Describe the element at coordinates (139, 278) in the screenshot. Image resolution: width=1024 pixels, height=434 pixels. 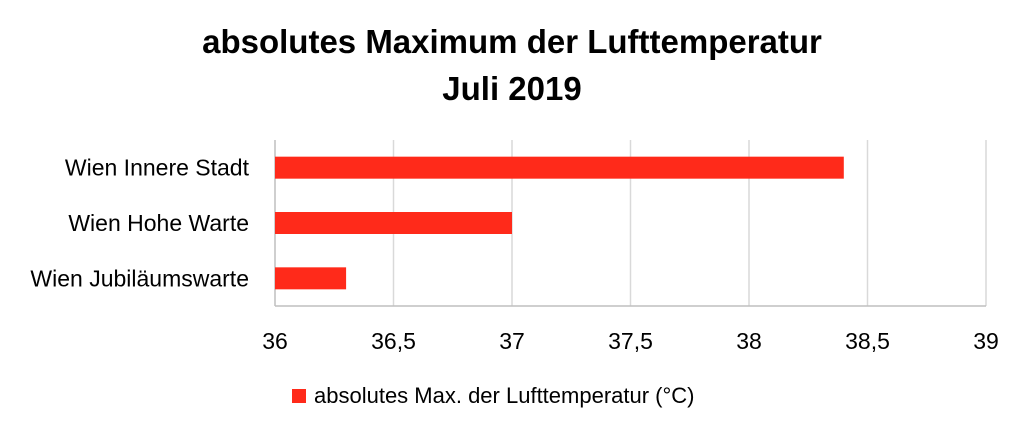
I see `category-label: Wien Jubiläumswarte` at that location.